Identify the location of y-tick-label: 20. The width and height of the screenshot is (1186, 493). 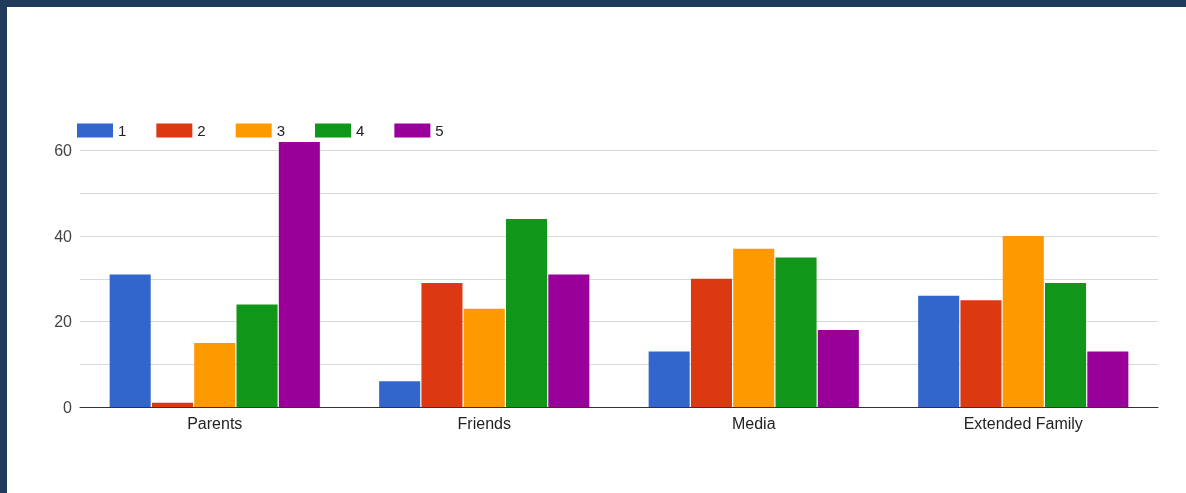
(63, 322).